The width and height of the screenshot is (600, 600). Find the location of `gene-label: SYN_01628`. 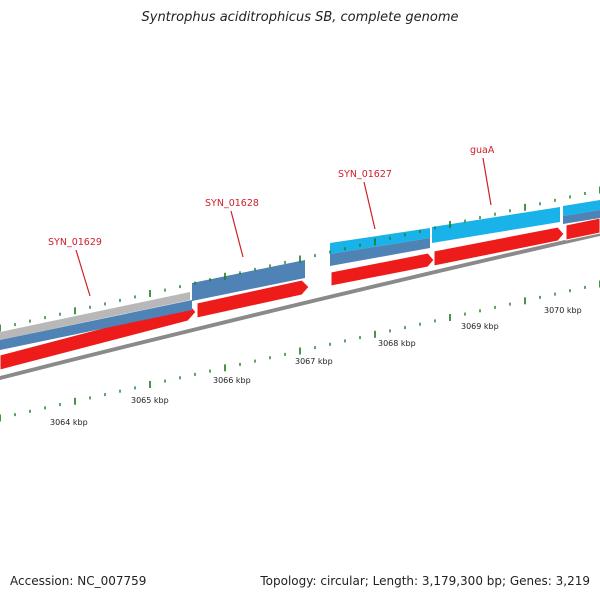

gene-label: SYN_01628 is located at coordinates (232, 203).